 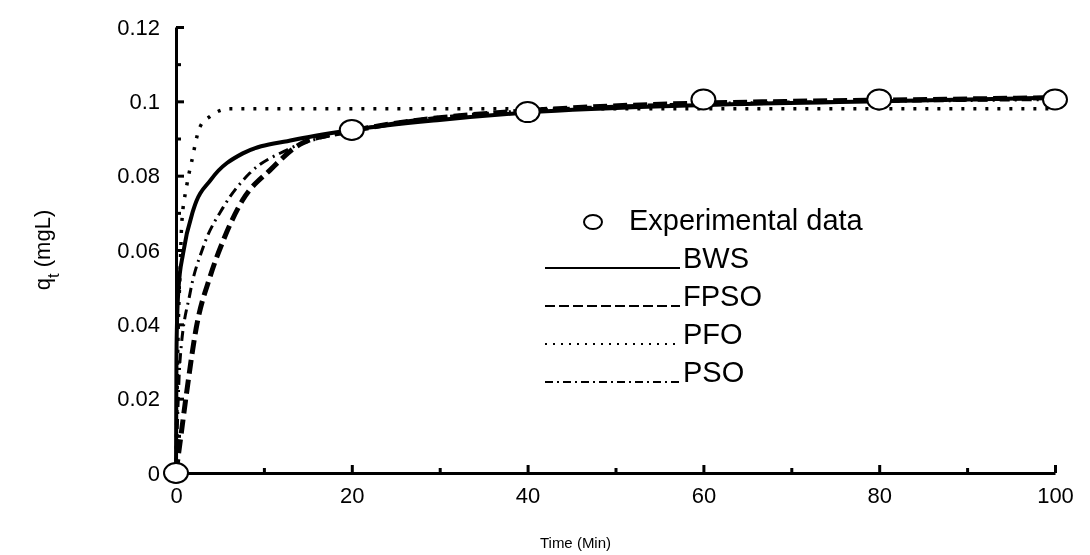 I want to click on y-tick-label: 0.04, so click(x=138, y=324).